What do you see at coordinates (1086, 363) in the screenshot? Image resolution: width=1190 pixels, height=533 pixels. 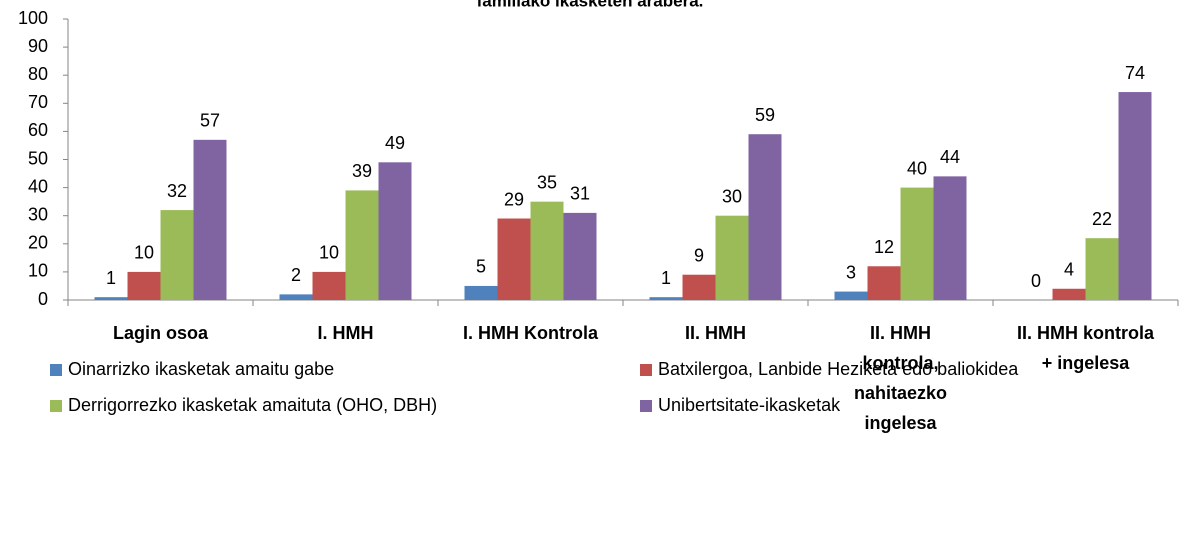 I see `x-tick-label-line: + ingelesa` at bounding box center [1086, 363].